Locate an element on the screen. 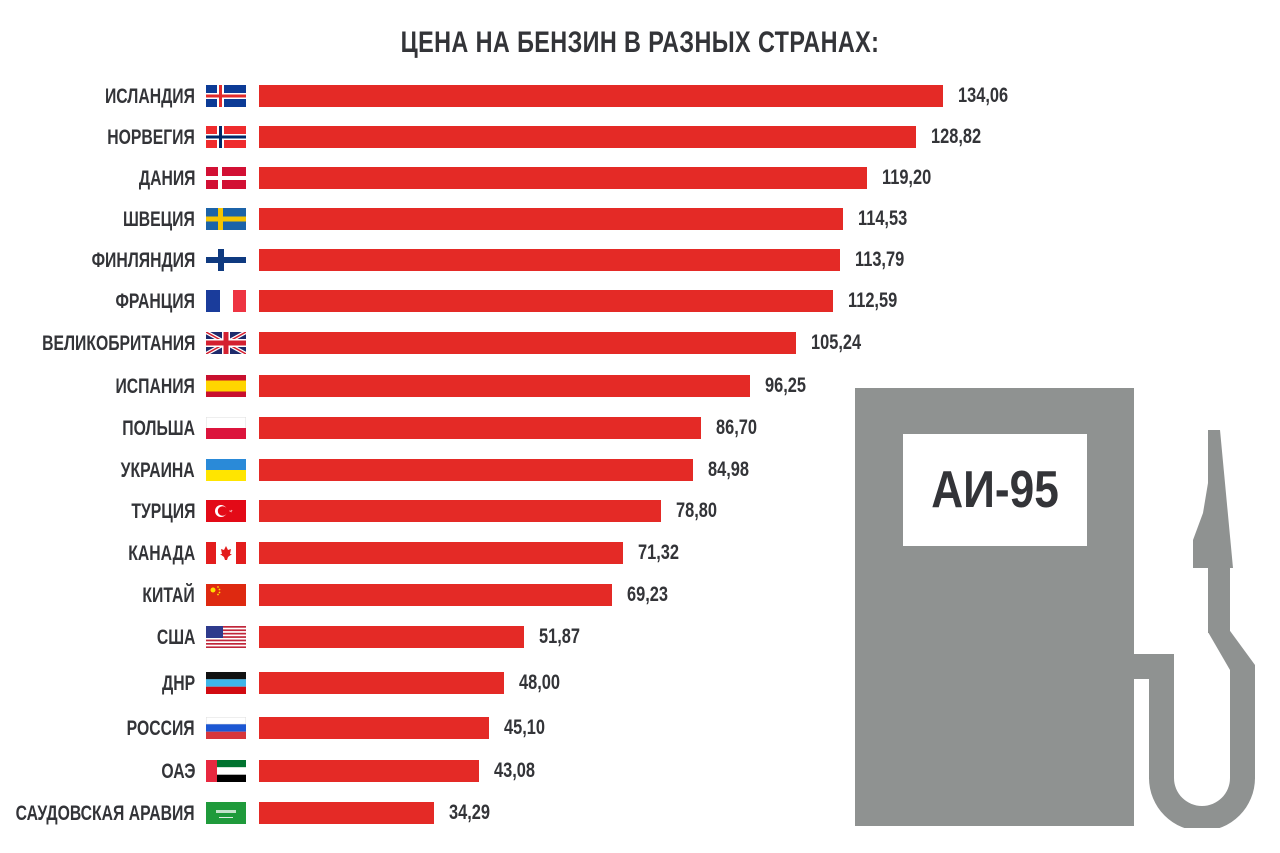  value-label: 71,32 is located at coordinates (658, 552).